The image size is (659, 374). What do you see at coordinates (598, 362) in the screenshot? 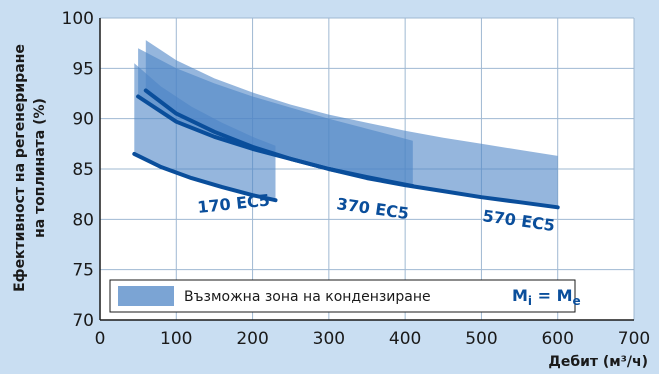
I see `x-axis-title: Дебит (м³/ч)` at bounding box center [598, 362].